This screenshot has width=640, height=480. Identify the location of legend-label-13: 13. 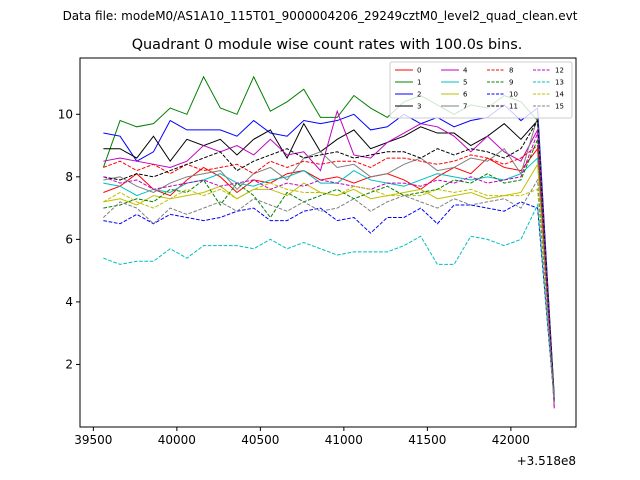
(559, 83).